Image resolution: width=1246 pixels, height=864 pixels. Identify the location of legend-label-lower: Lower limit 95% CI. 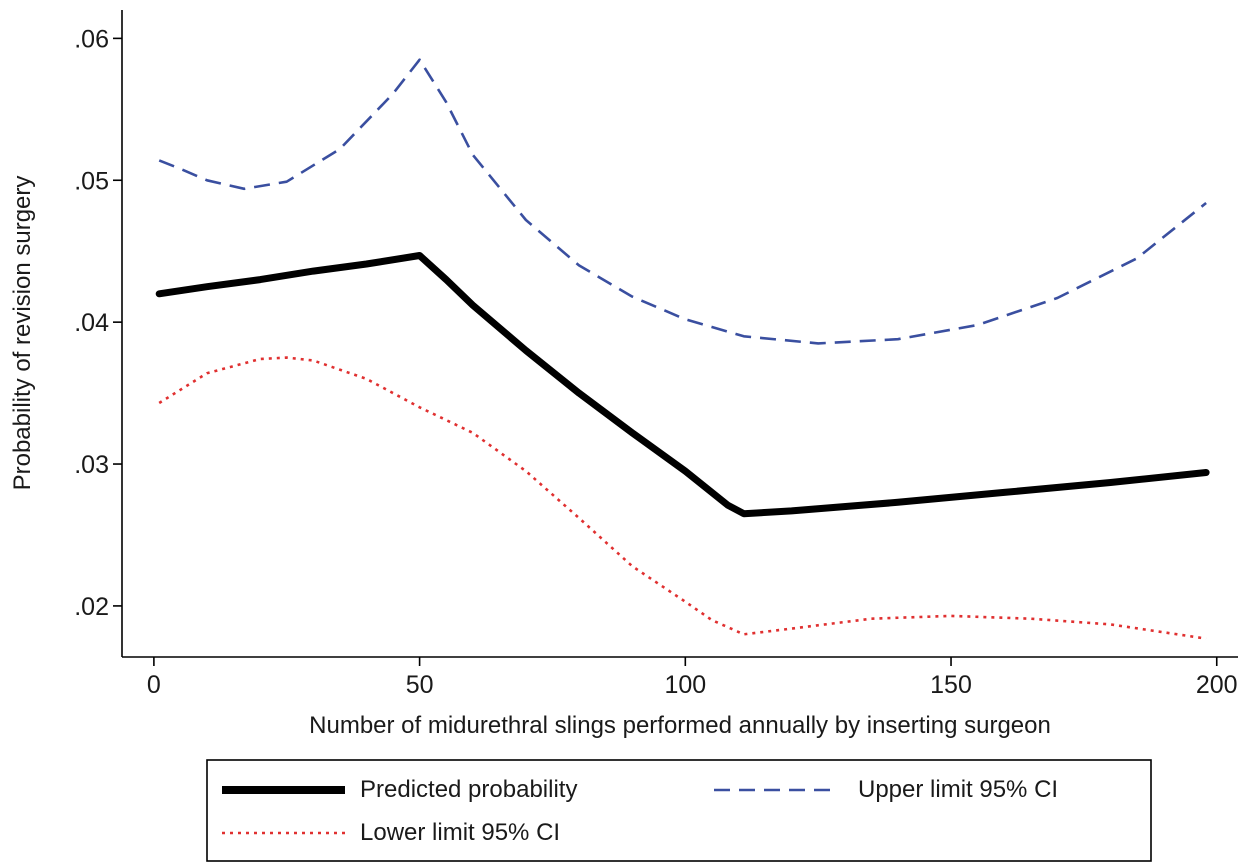
(460, 832).